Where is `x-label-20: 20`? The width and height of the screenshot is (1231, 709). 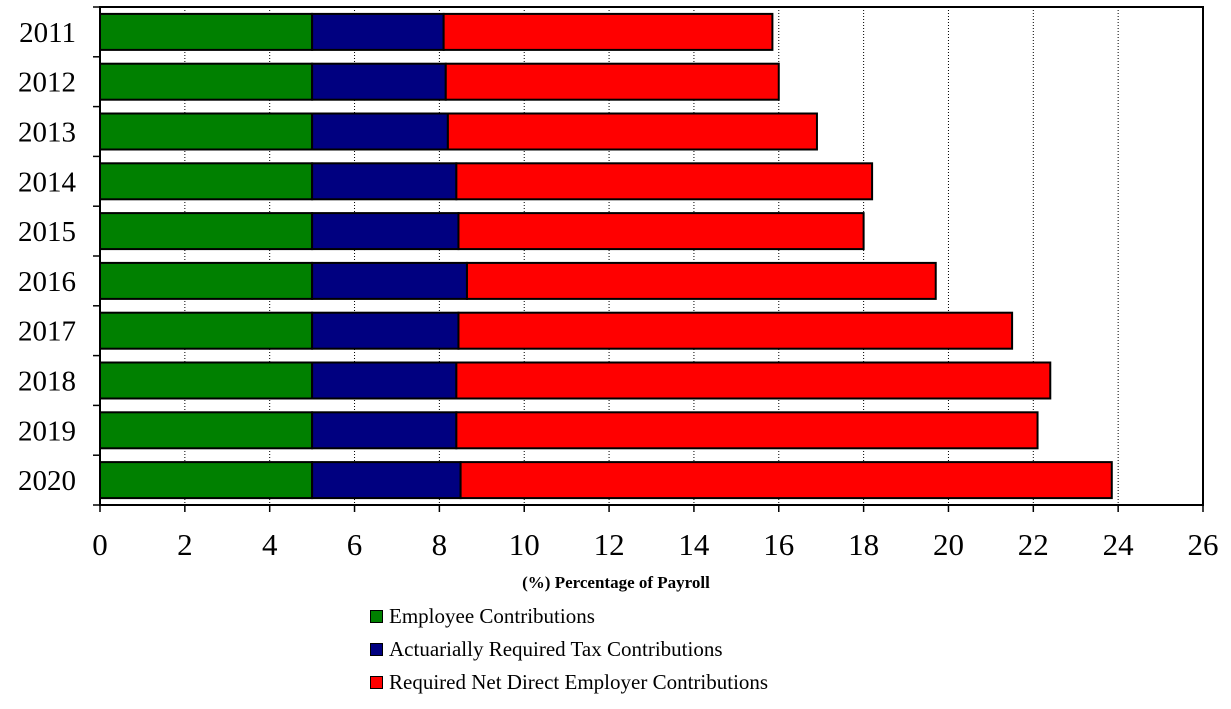 x-label-20: 20 is located at coordinates (948, 544).